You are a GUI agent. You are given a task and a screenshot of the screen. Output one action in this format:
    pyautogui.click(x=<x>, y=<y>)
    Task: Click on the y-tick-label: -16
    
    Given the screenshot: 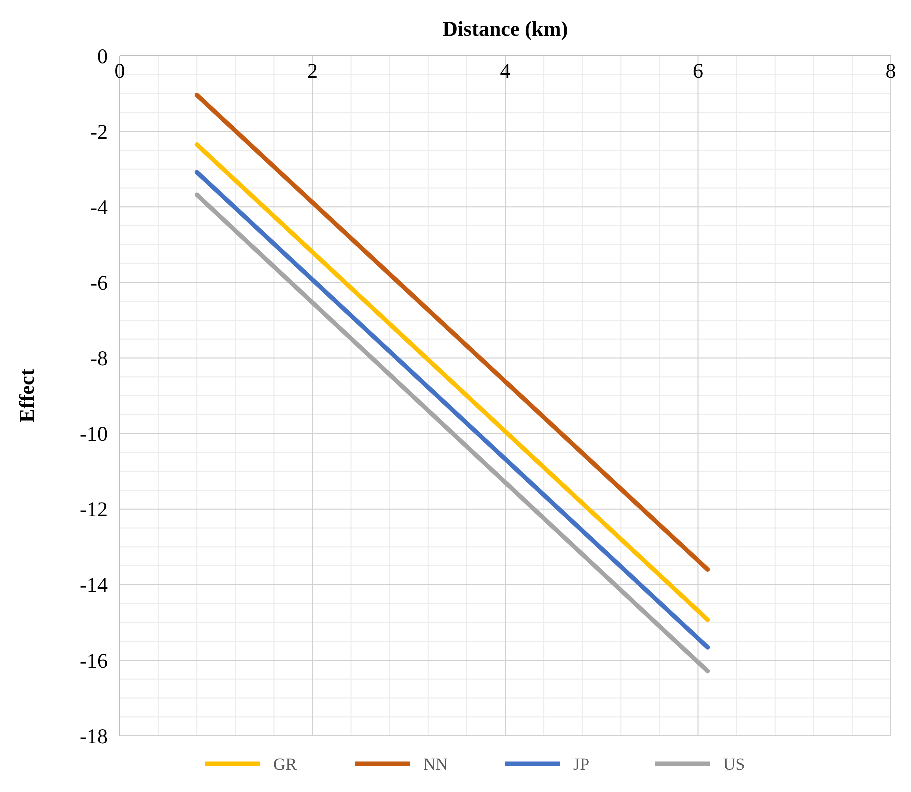 What is the action you would take?
    pyautogui.click(x=94, y=660)
    